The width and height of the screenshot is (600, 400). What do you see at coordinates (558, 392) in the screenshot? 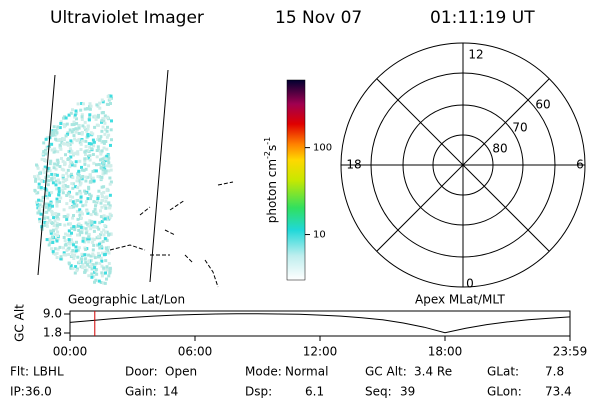
I see `info-value: 73.4` at bounding box center [558, 392].